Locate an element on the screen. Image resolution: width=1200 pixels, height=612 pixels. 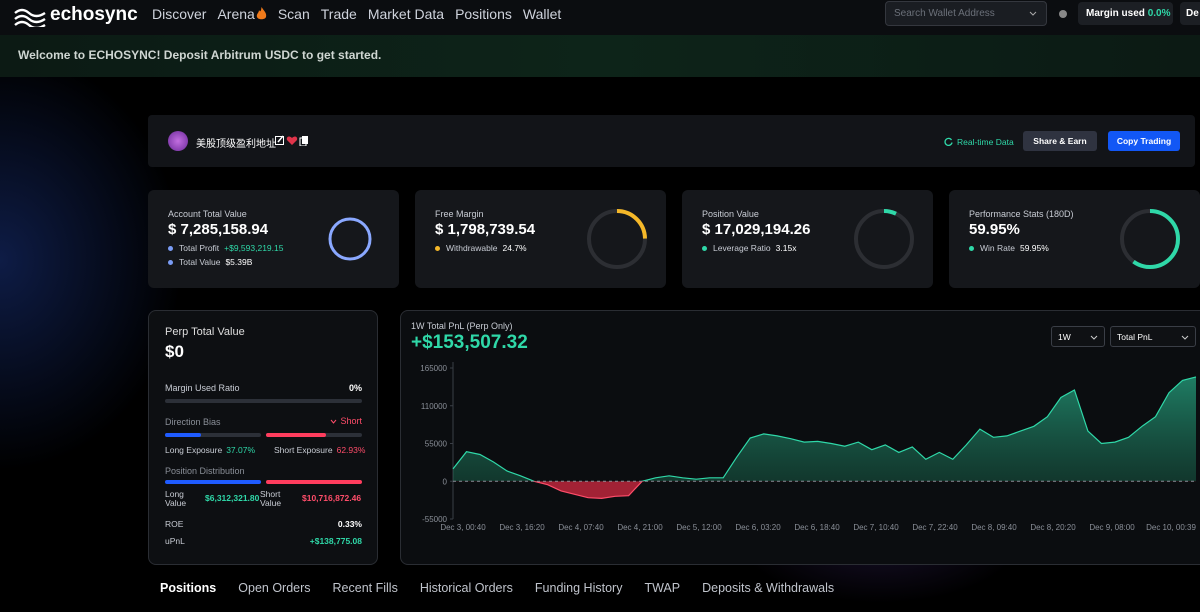
short-exposure: Short Exposure 62.93% is located at coordinates (319, 450).